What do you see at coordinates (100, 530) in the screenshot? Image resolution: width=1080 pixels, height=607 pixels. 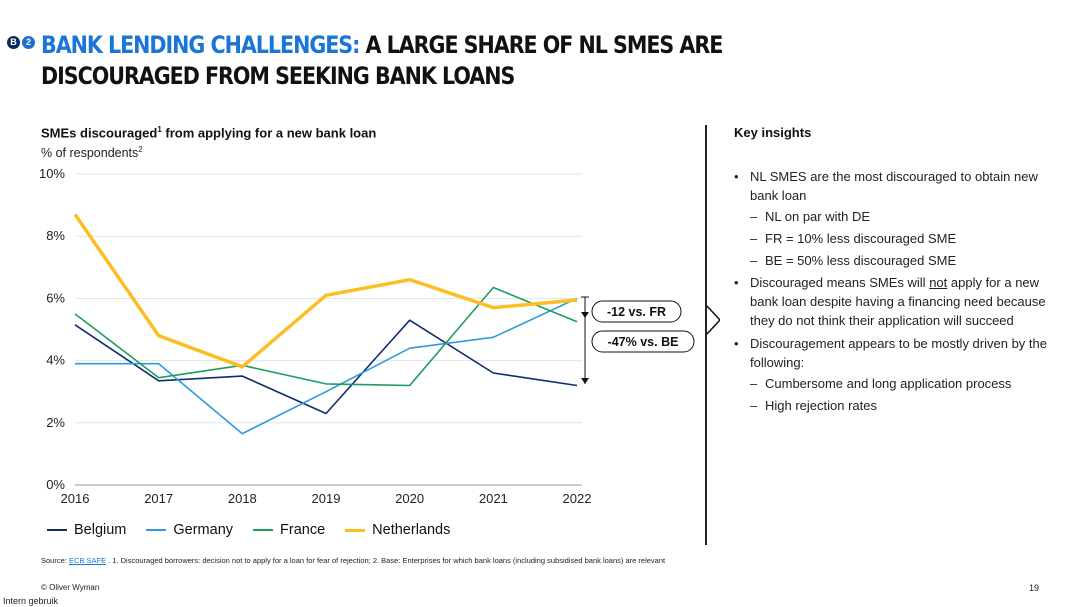 I see `legend-label: Belgium` at bounding box center [100, 530].